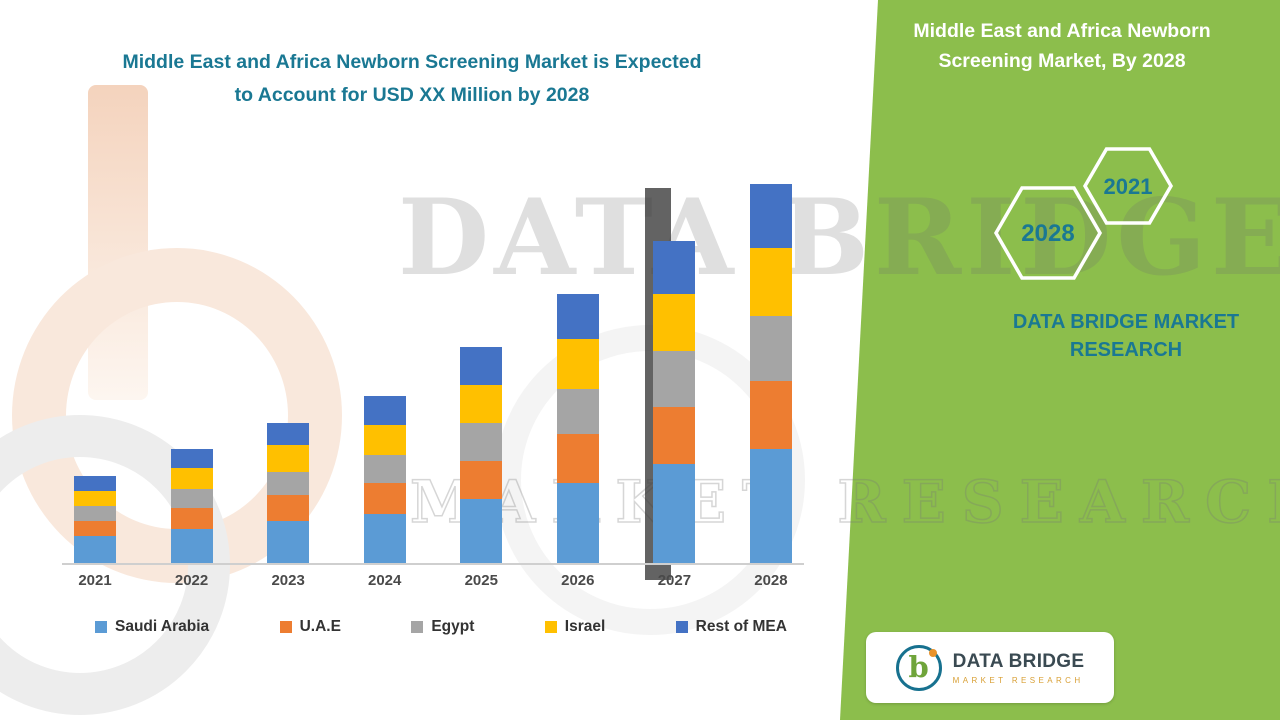 Image resolution: width=1280 pixels, height=720 pixels. I want to click on bar-segment-2026-israel, so click(577, 364).